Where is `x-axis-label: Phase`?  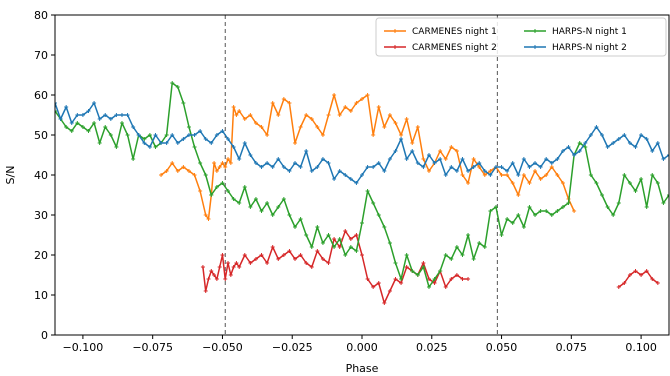
x-axis-label: Phase is located at coordinates (362, 368).